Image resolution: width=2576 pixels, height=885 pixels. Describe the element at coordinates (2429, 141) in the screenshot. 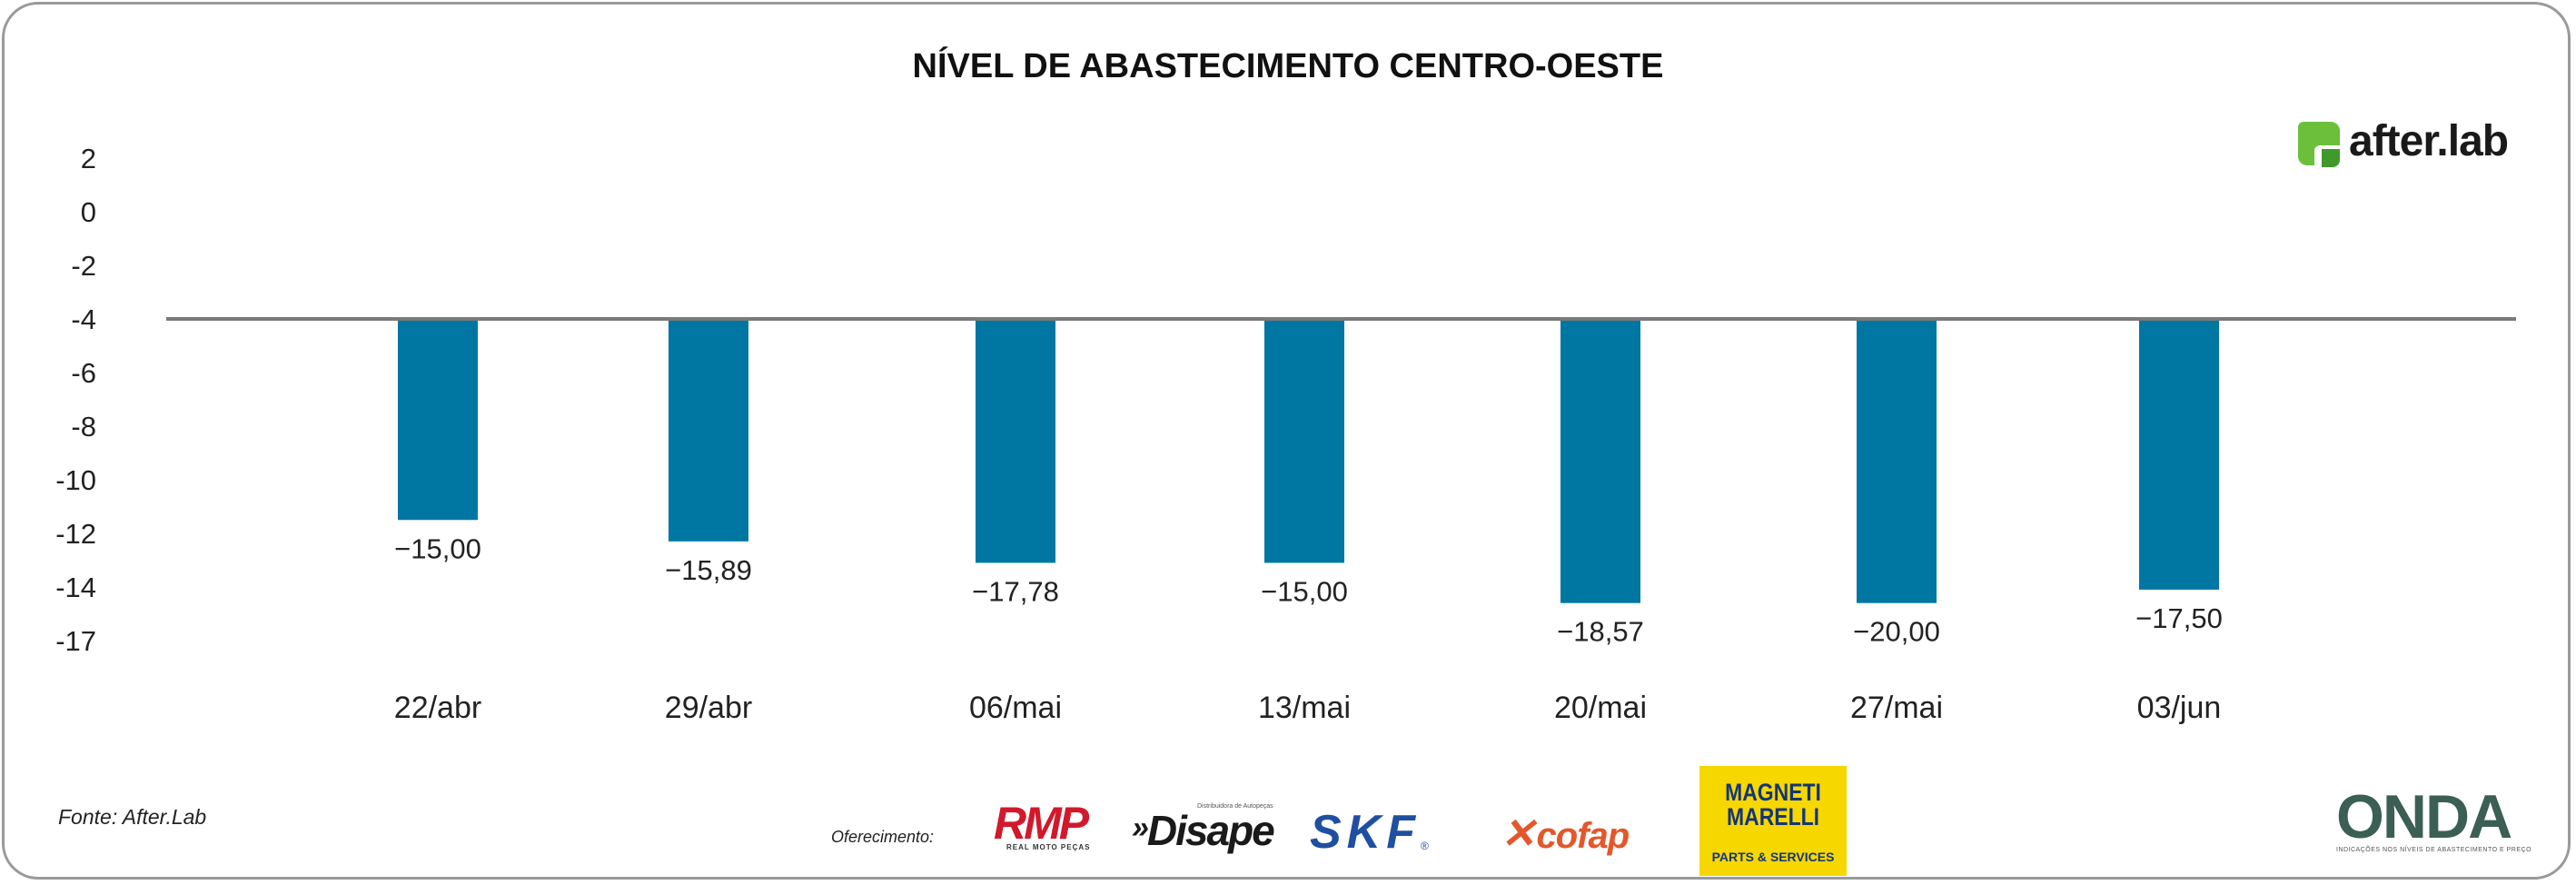

I see `afterlab-logo-text: after.lab` at that location.